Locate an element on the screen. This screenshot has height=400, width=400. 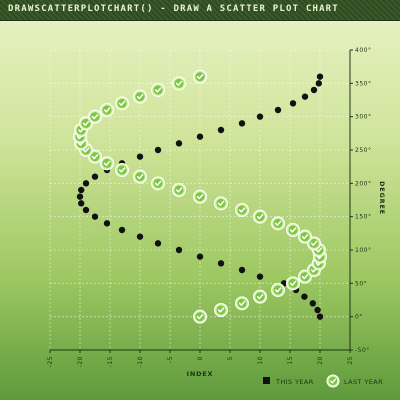
x-tick-label: -15 is located at coordinates (110, 361).